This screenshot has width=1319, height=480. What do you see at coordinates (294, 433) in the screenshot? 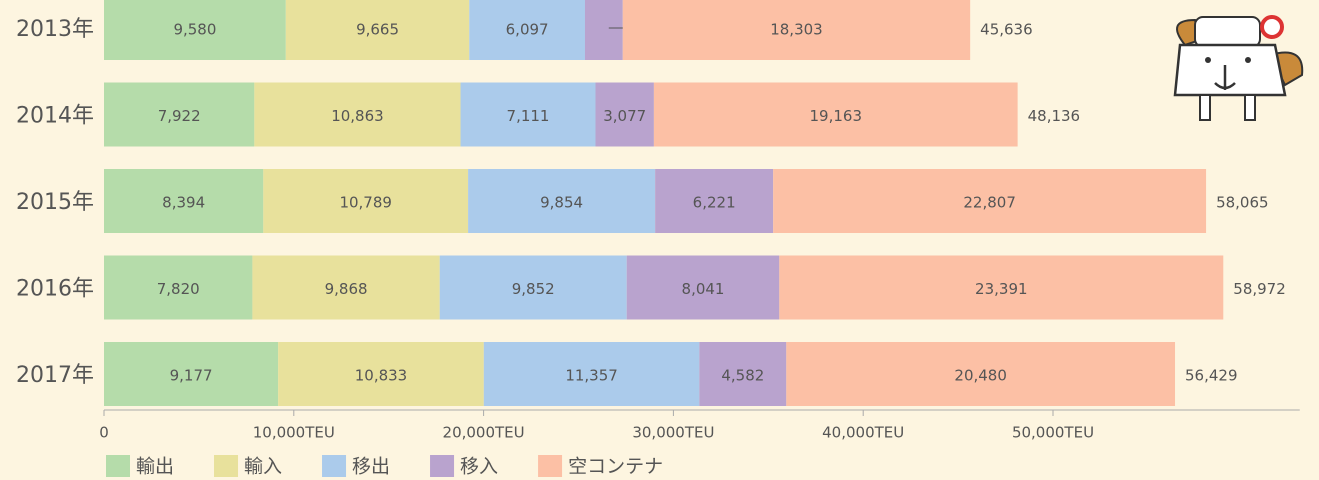
I see `x-tick-label: 10,000TEU` at bounding box center [294, 433].